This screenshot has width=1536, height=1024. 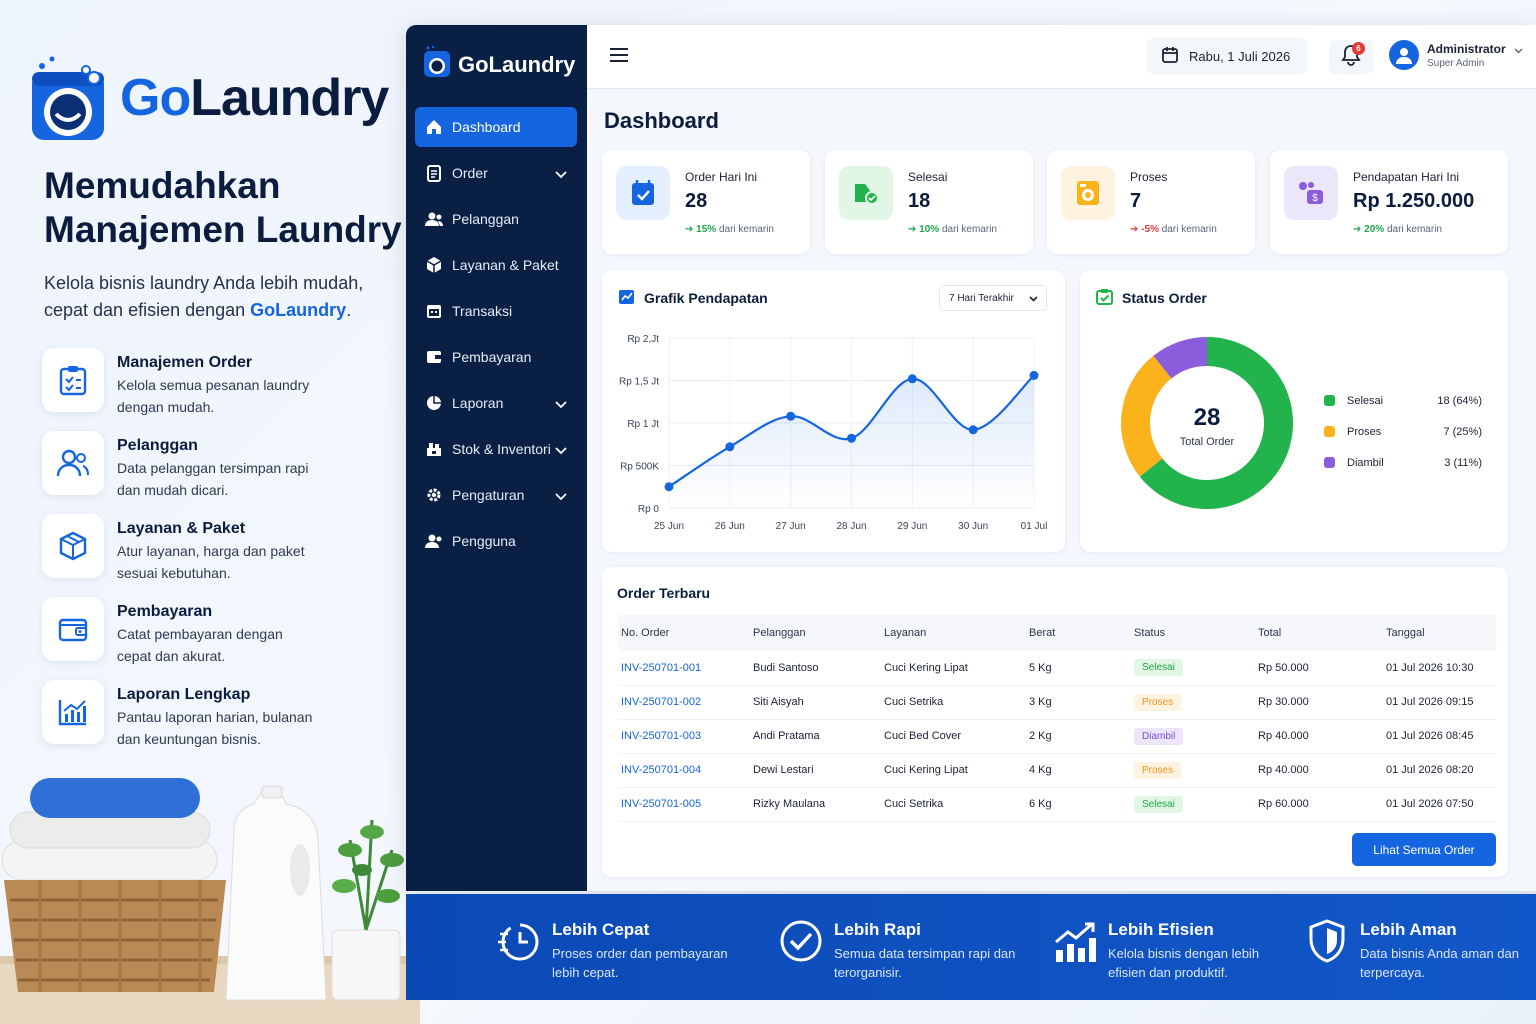 What do you see at coordinates (1403, 462) in the screenshot?
I see `legend-item-diambil: Diambil 3 (11%)` at bounding box center [1403, 462].